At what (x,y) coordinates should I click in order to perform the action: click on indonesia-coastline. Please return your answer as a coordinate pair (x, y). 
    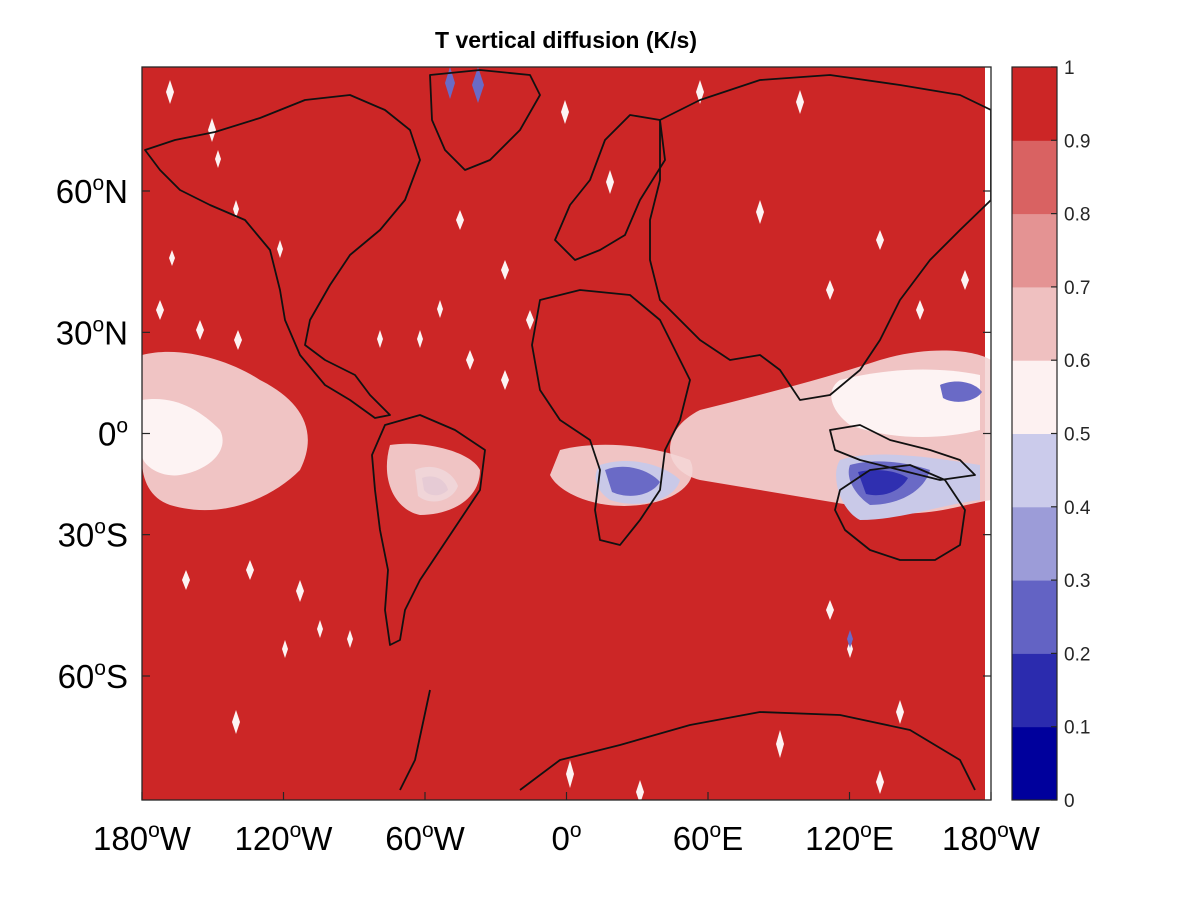
    Looking at the image, I should click on (902, 452).